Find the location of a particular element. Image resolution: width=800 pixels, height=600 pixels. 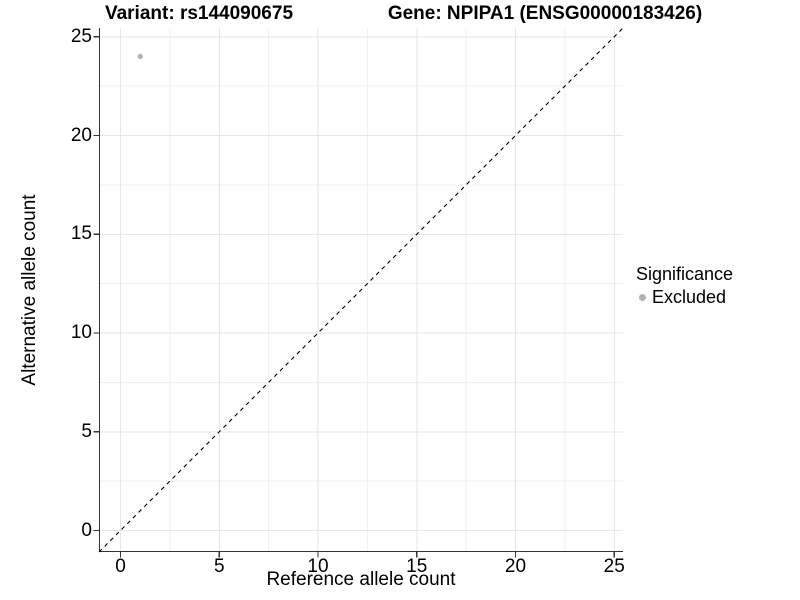

x-axis-title: Reference allele count is located at coordinates (361, 579).